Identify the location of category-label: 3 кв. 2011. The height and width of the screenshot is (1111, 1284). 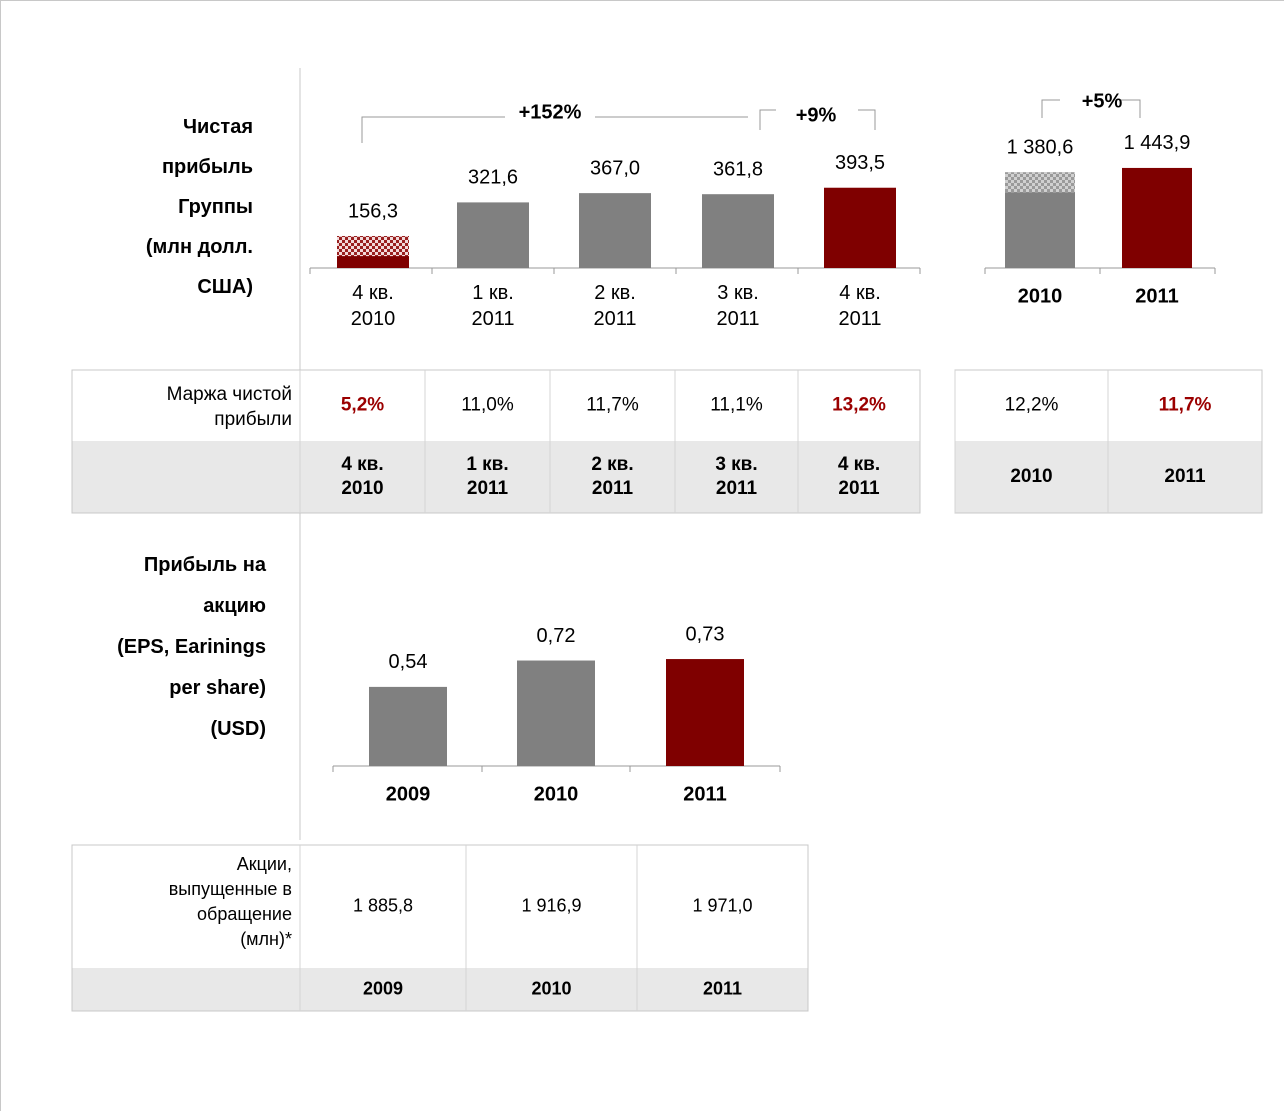
(737, 306).